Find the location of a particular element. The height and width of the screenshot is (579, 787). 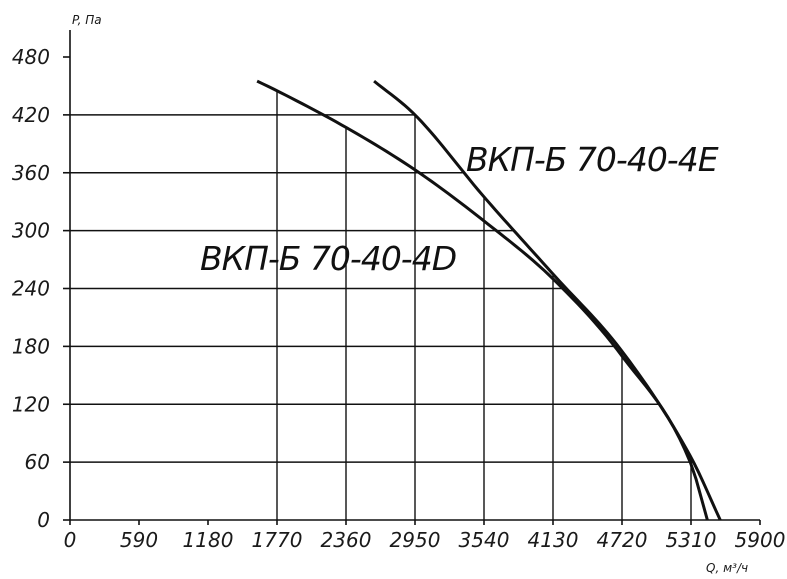

x-tick-label-3: 1770 is located at coordinates (277, 540).